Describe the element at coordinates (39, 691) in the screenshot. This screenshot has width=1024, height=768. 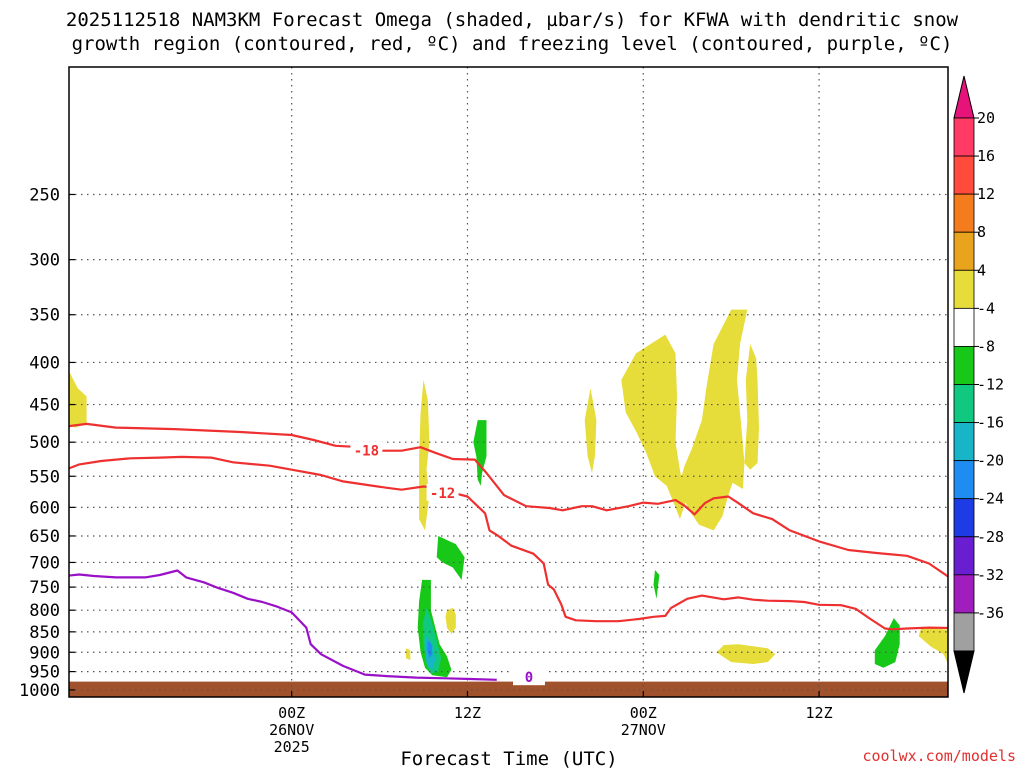
I see `y-tick-label-1000: 1000` at that location.